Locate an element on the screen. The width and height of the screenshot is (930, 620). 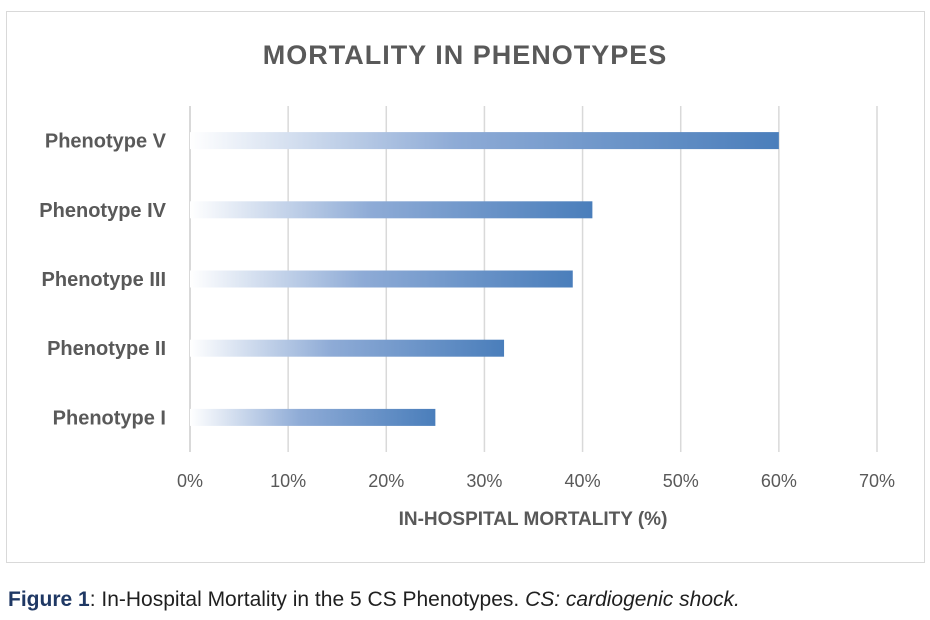
bar-phenotype-ii is located at coordinates (347, 348).